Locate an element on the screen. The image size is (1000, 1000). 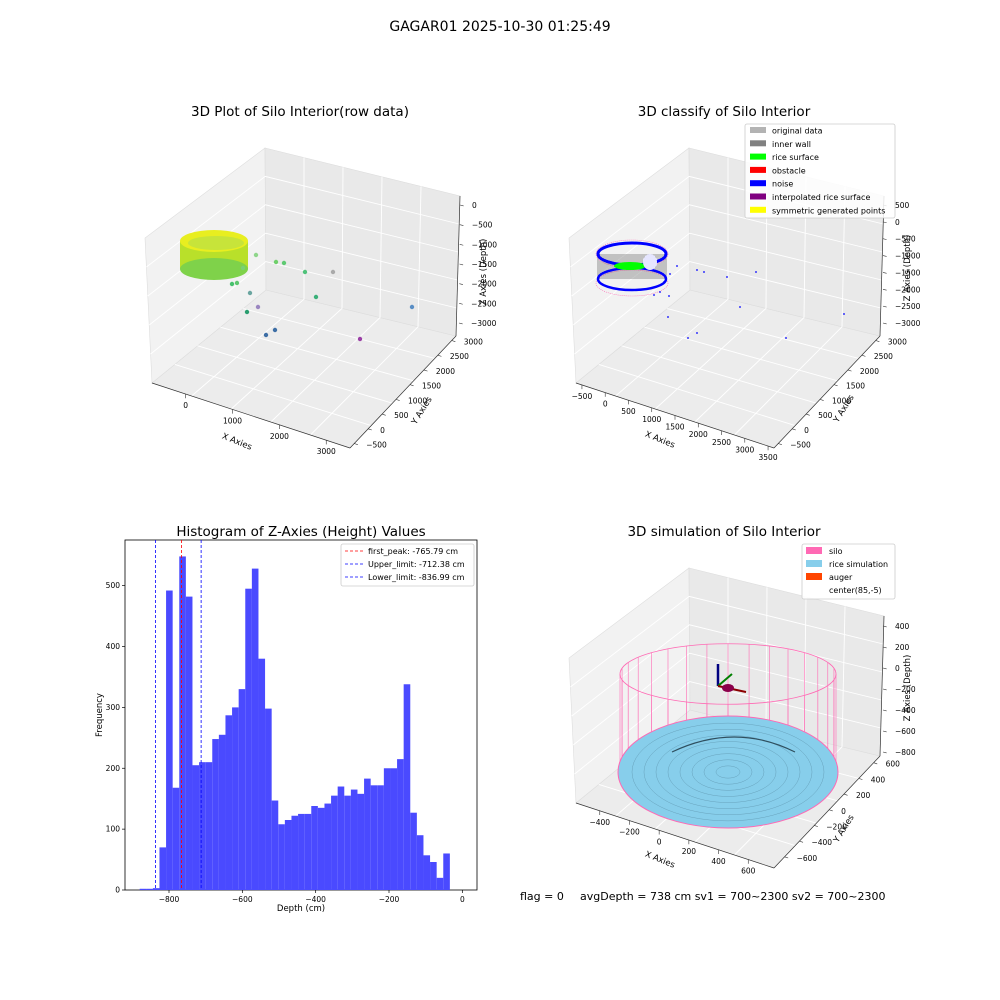
raw-point-cloud is located at coordinates (297, 286).